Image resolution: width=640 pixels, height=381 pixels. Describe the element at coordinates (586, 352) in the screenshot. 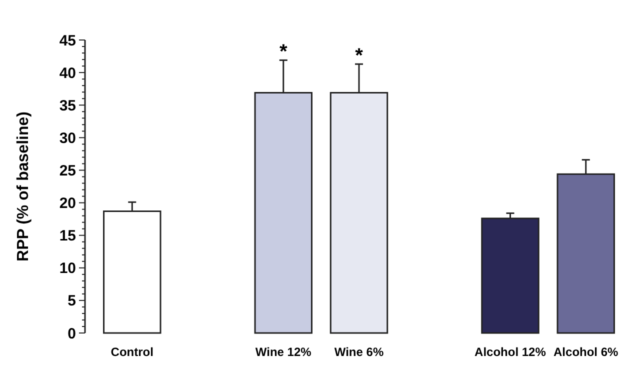

I see `x-tick-label: Alcohol 6%` at that location.